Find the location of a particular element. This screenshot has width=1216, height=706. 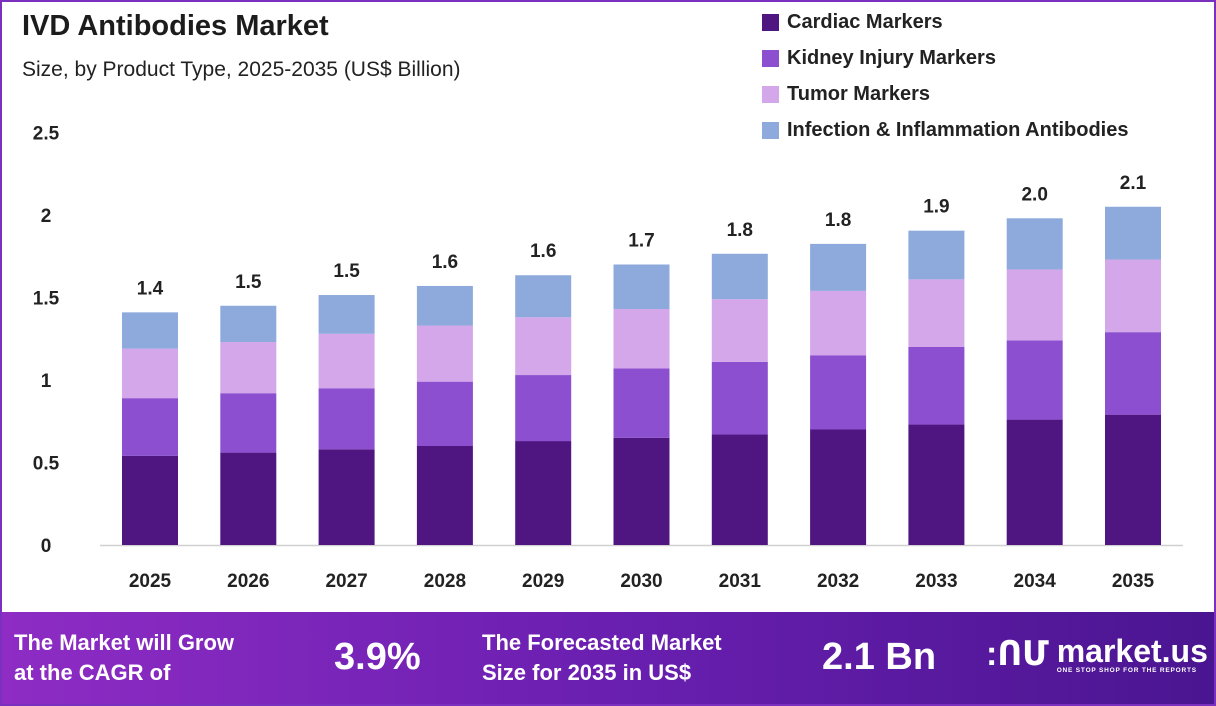

legend-item-kidney: Kidney Injury Markers is located at coordinates (945, 58).